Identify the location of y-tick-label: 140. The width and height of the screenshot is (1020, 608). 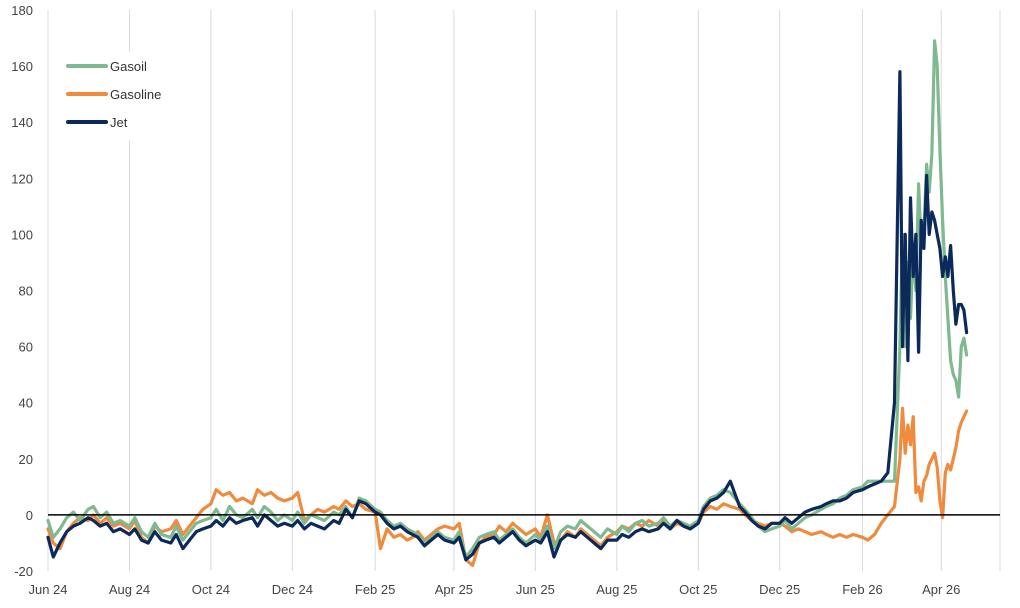
(22, 122).